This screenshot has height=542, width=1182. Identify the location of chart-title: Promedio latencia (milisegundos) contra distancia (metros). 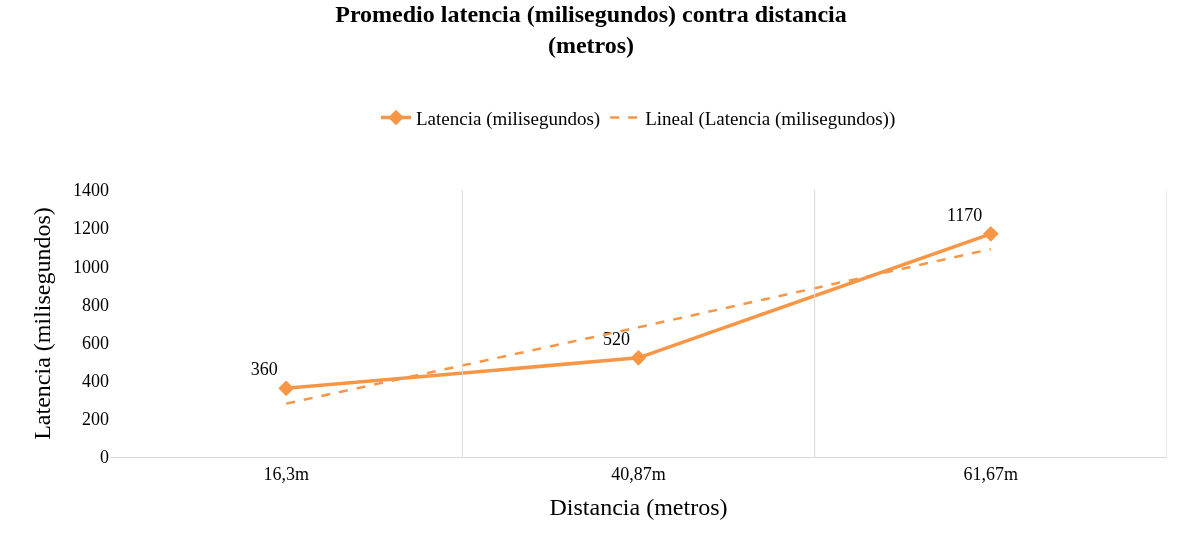
(591, 29).